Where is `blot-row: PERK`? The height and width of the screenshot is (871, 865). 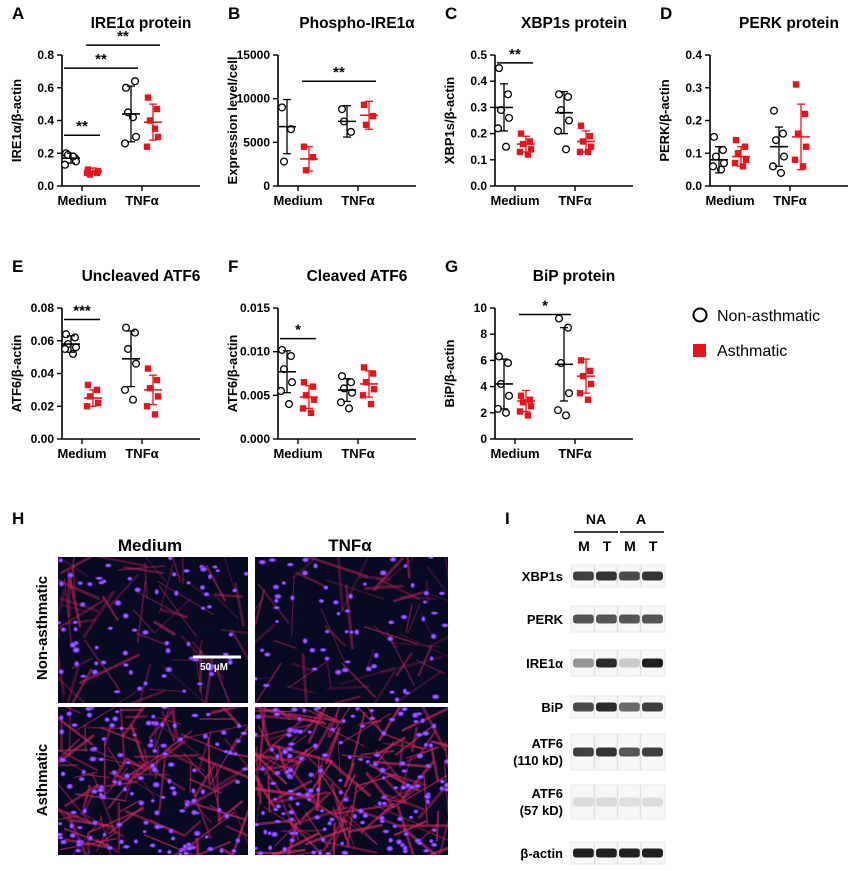 blot-row: PERK is located at coordinates (596, 619).